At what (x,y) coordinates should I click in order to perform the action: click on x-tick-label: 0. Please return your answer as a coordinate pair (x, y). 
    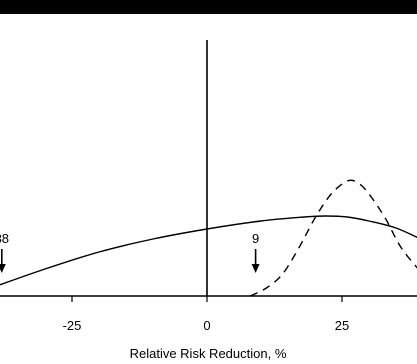
    Looking at the image, I should click on (206, 325).